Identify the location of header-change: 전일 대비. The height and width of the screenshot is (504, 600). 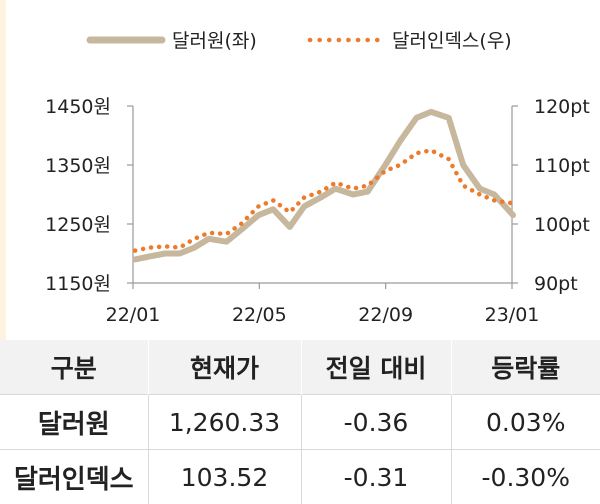
(376, 367).